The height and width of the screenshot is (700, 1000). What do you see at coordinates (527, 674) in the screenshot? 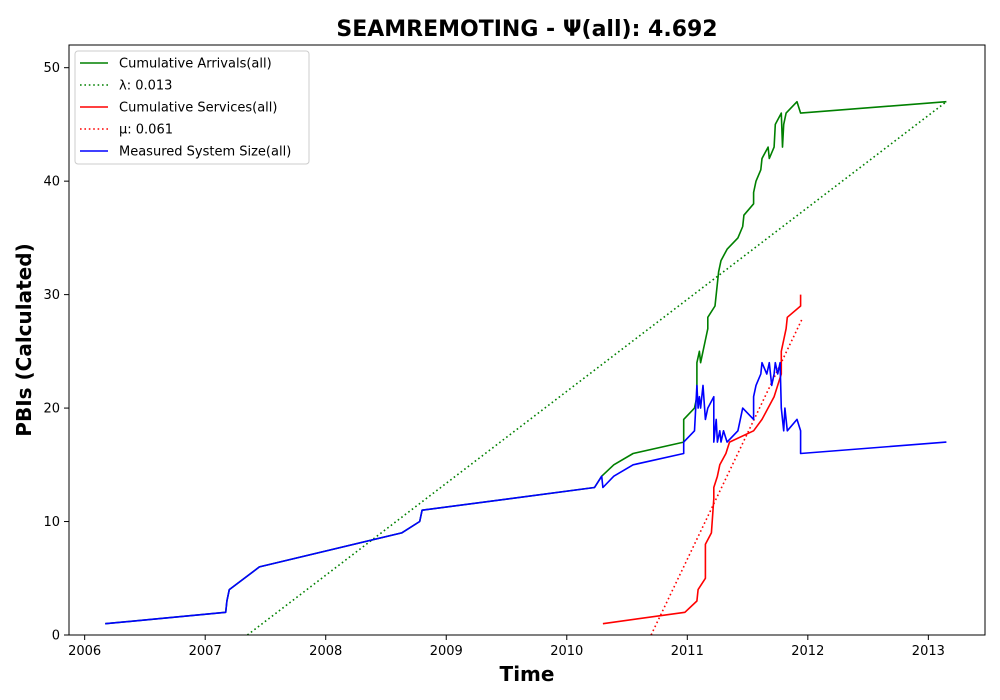
I see `x-axis-label: Time` at bounding box center [527, 674].